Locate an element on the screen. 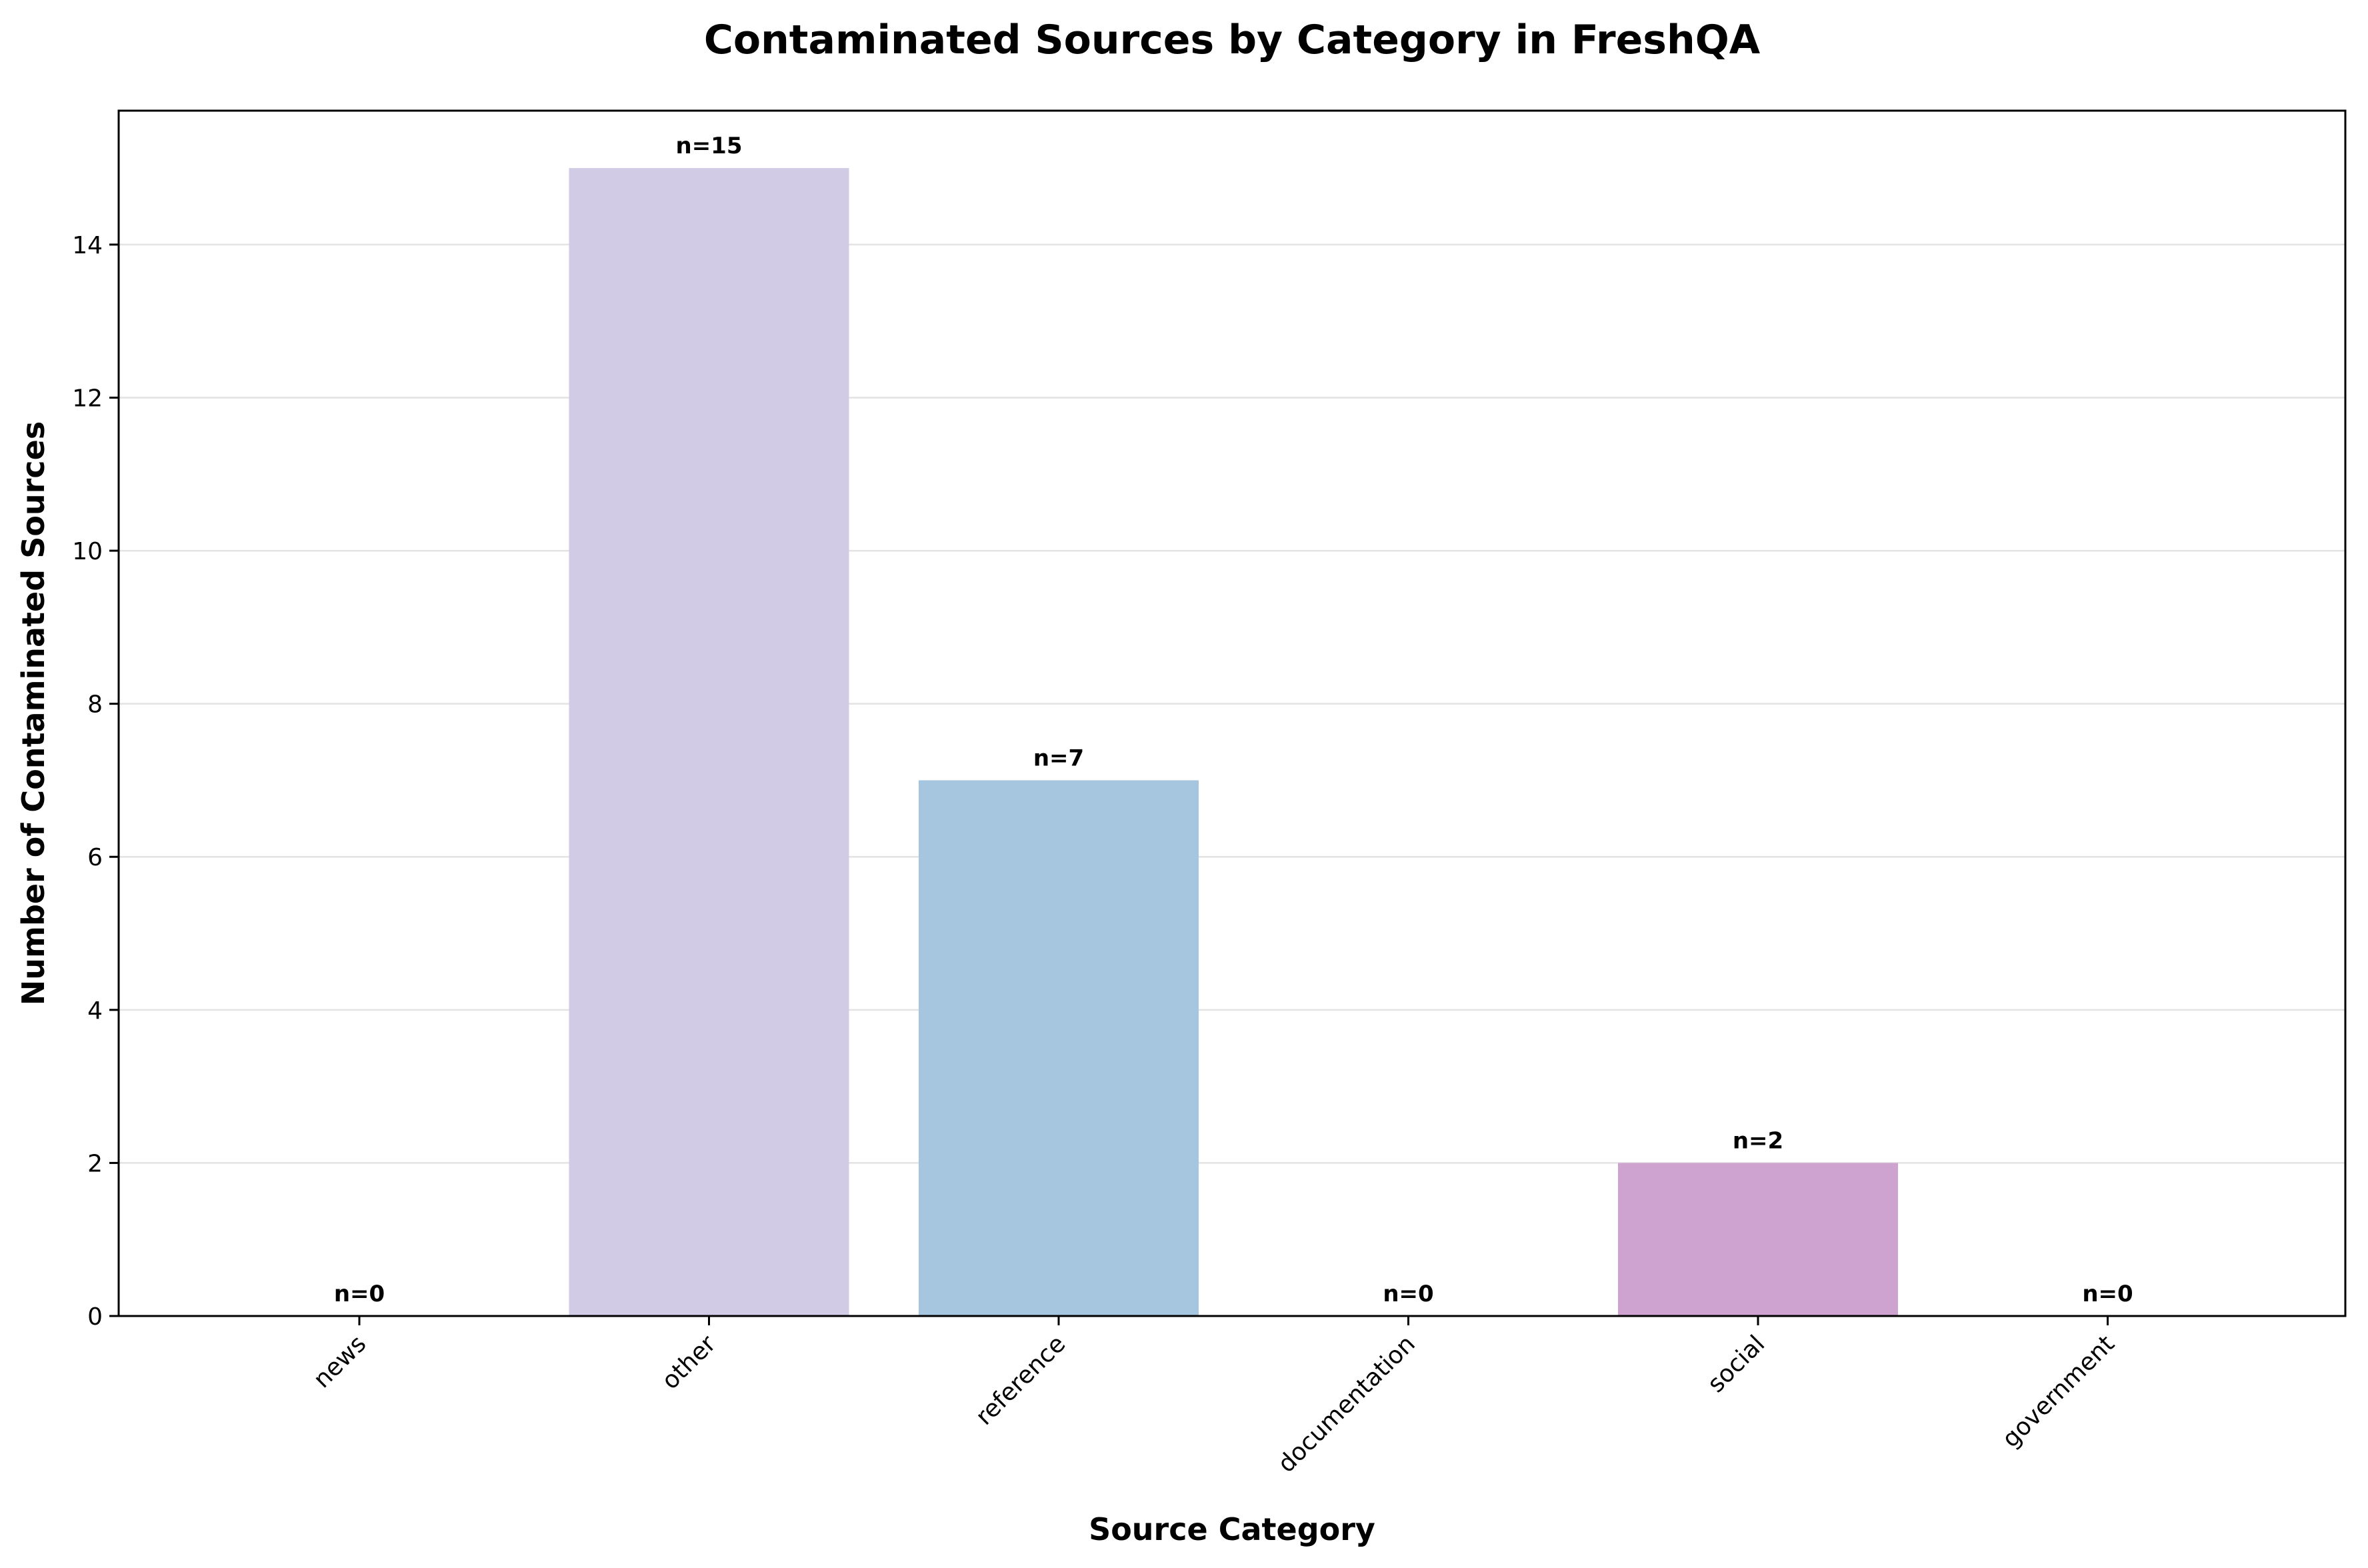 This screenshot has width=2368, height=1568. y-tick-label: 10 is located at coordinates (87, 551).